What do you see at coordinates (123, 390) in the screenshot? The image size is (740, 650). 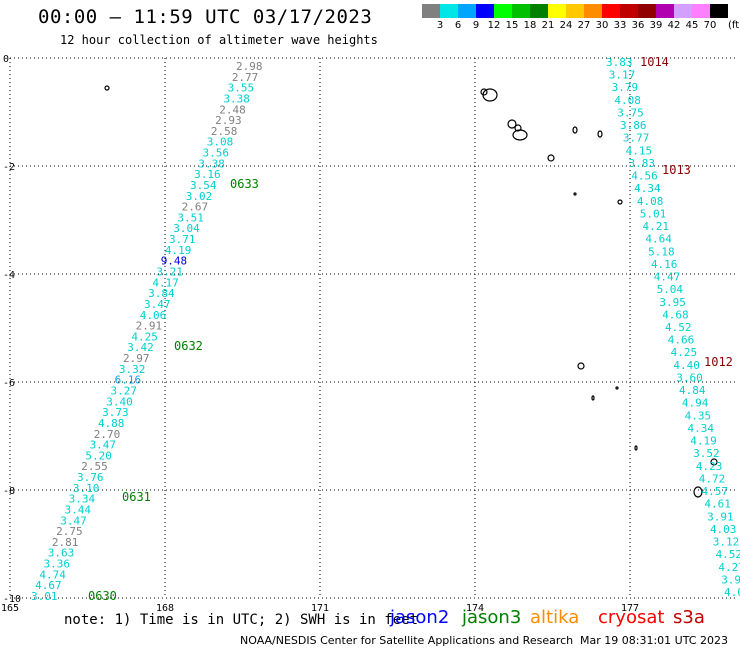 I see `wave-height-value: 3.27` at bounding box center [123, 390].